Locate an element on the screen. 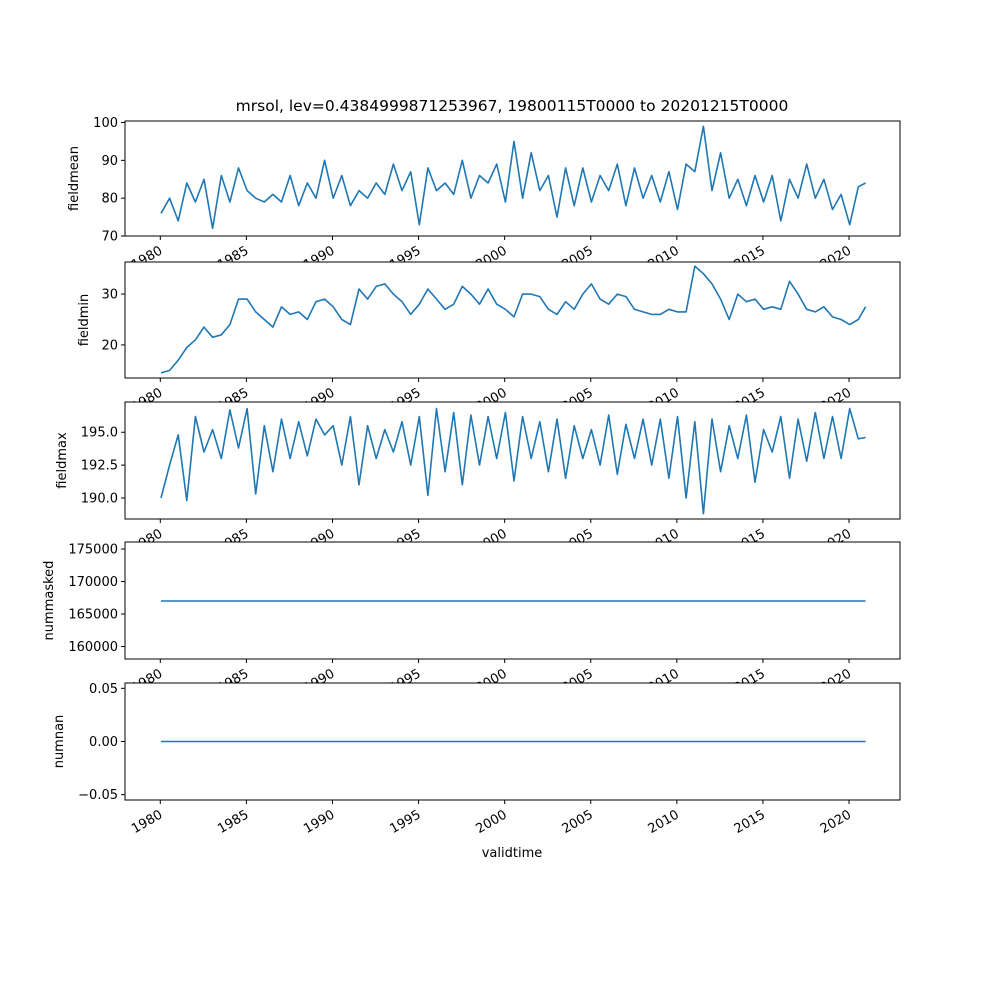 This screenshot has height=1000, width=1000. y-tick-label: 195.0 is located at coordinates (99, 433).